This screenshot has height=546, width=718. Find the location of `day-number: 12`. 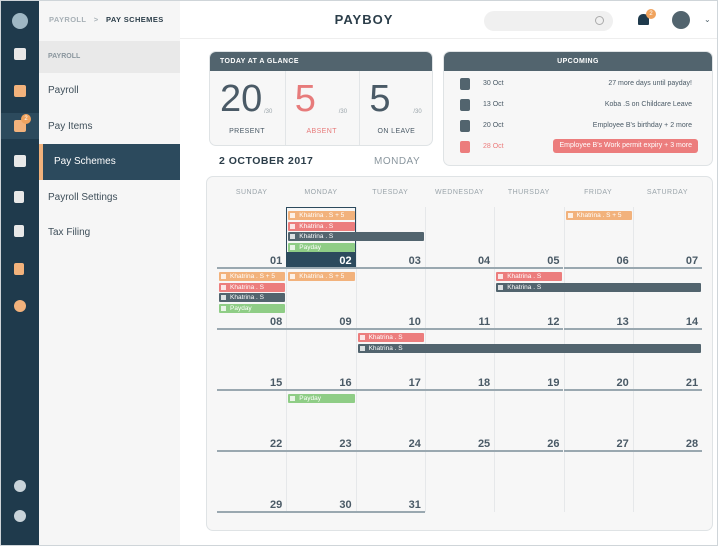

day-number: 12 is located at coordinates (553, 322).